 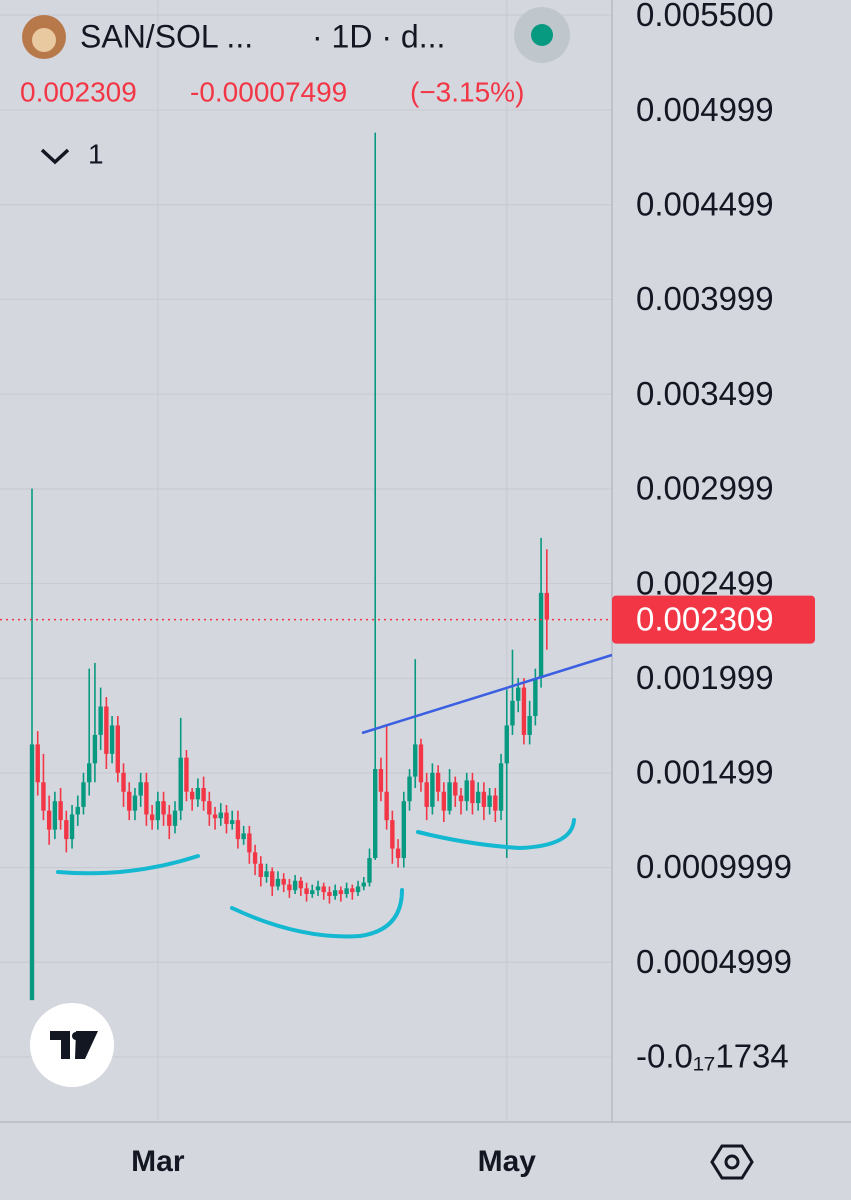 I want to click on y-tick-label: 0.002999, so click(x=705, y=488).